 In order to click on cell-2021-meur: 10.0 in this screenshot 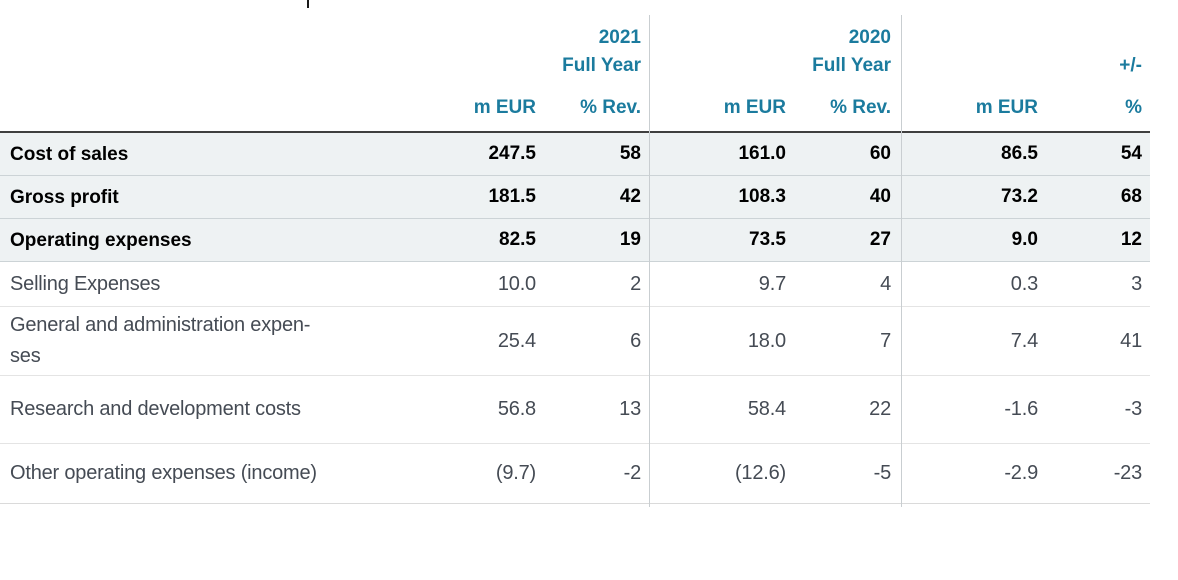, I will do `click(516, 283)`.